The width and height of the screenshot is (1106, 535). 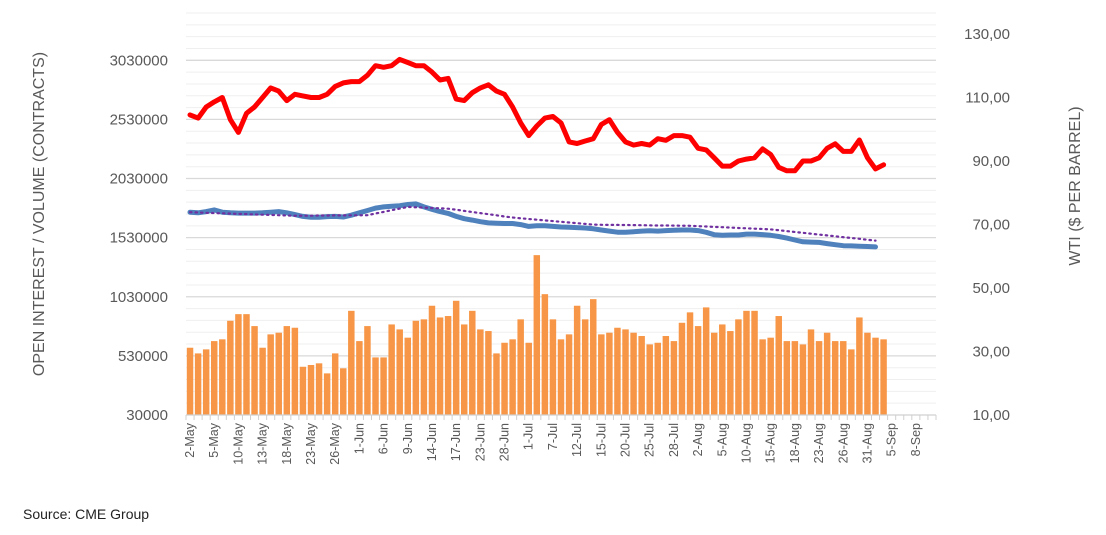 What do you see at coordinates (529, 436) in the screenshot?
I see `x-tick-label: 1-Jul` at bounding box center [529, 436].